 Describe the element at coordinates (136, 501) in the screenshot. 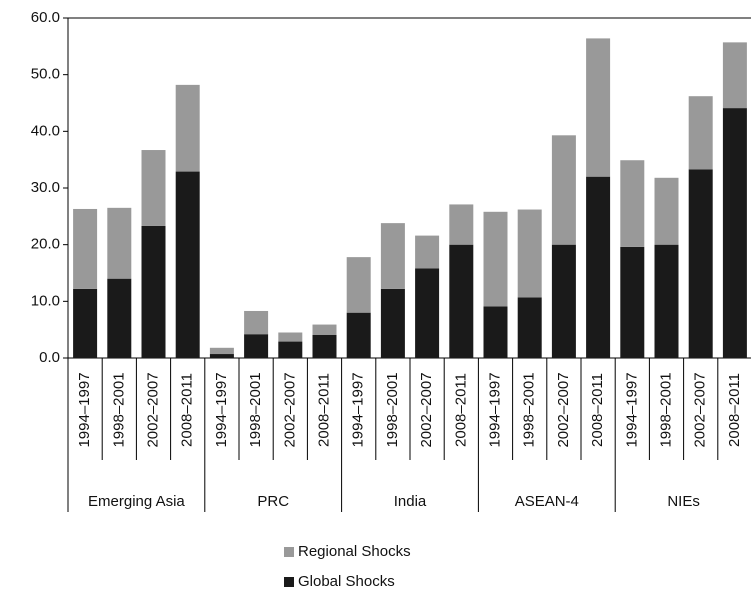

I see `group-label: Emerging Asia` at that location.